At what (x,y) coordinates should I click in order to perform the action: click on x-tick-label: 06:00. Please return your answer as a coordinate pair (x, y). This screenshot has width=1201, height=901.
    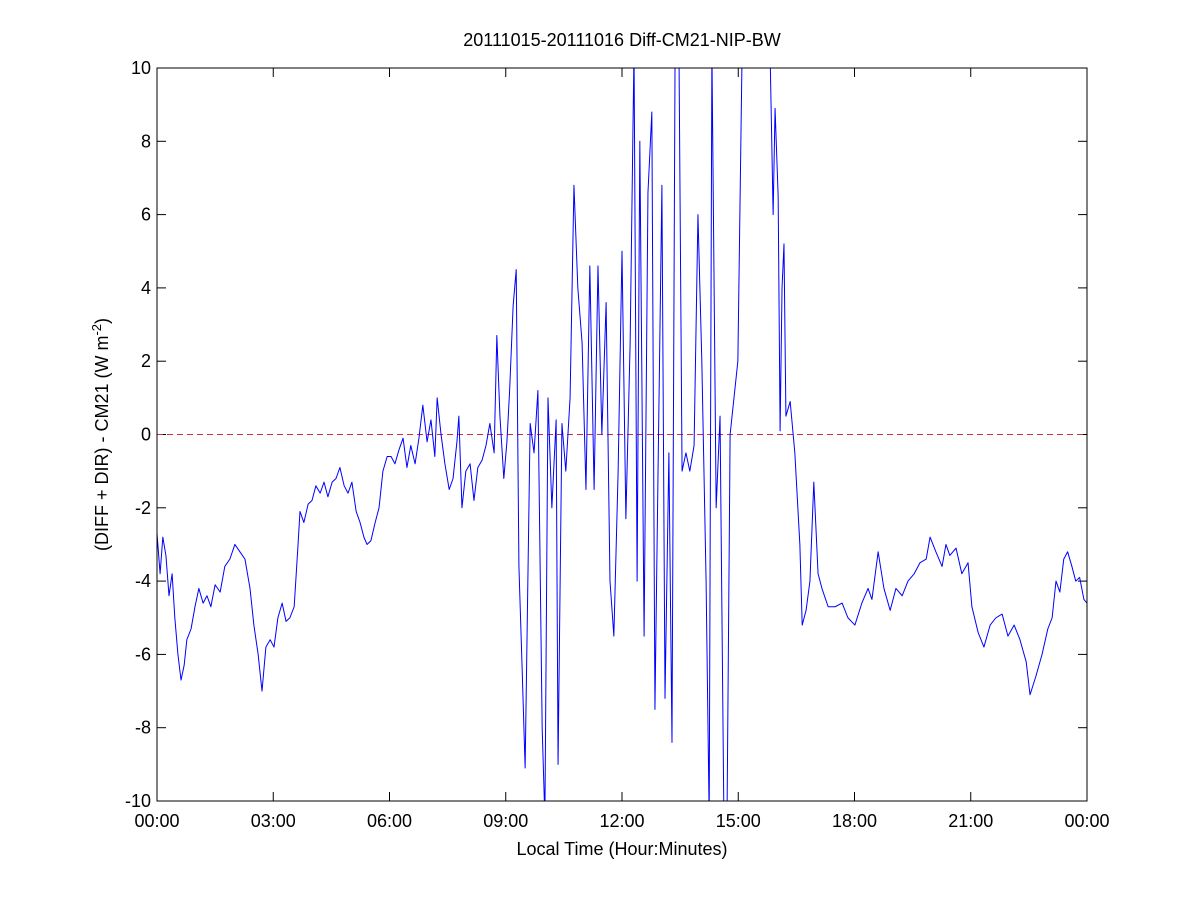
    Looking at the image, I should click on (389, 821).